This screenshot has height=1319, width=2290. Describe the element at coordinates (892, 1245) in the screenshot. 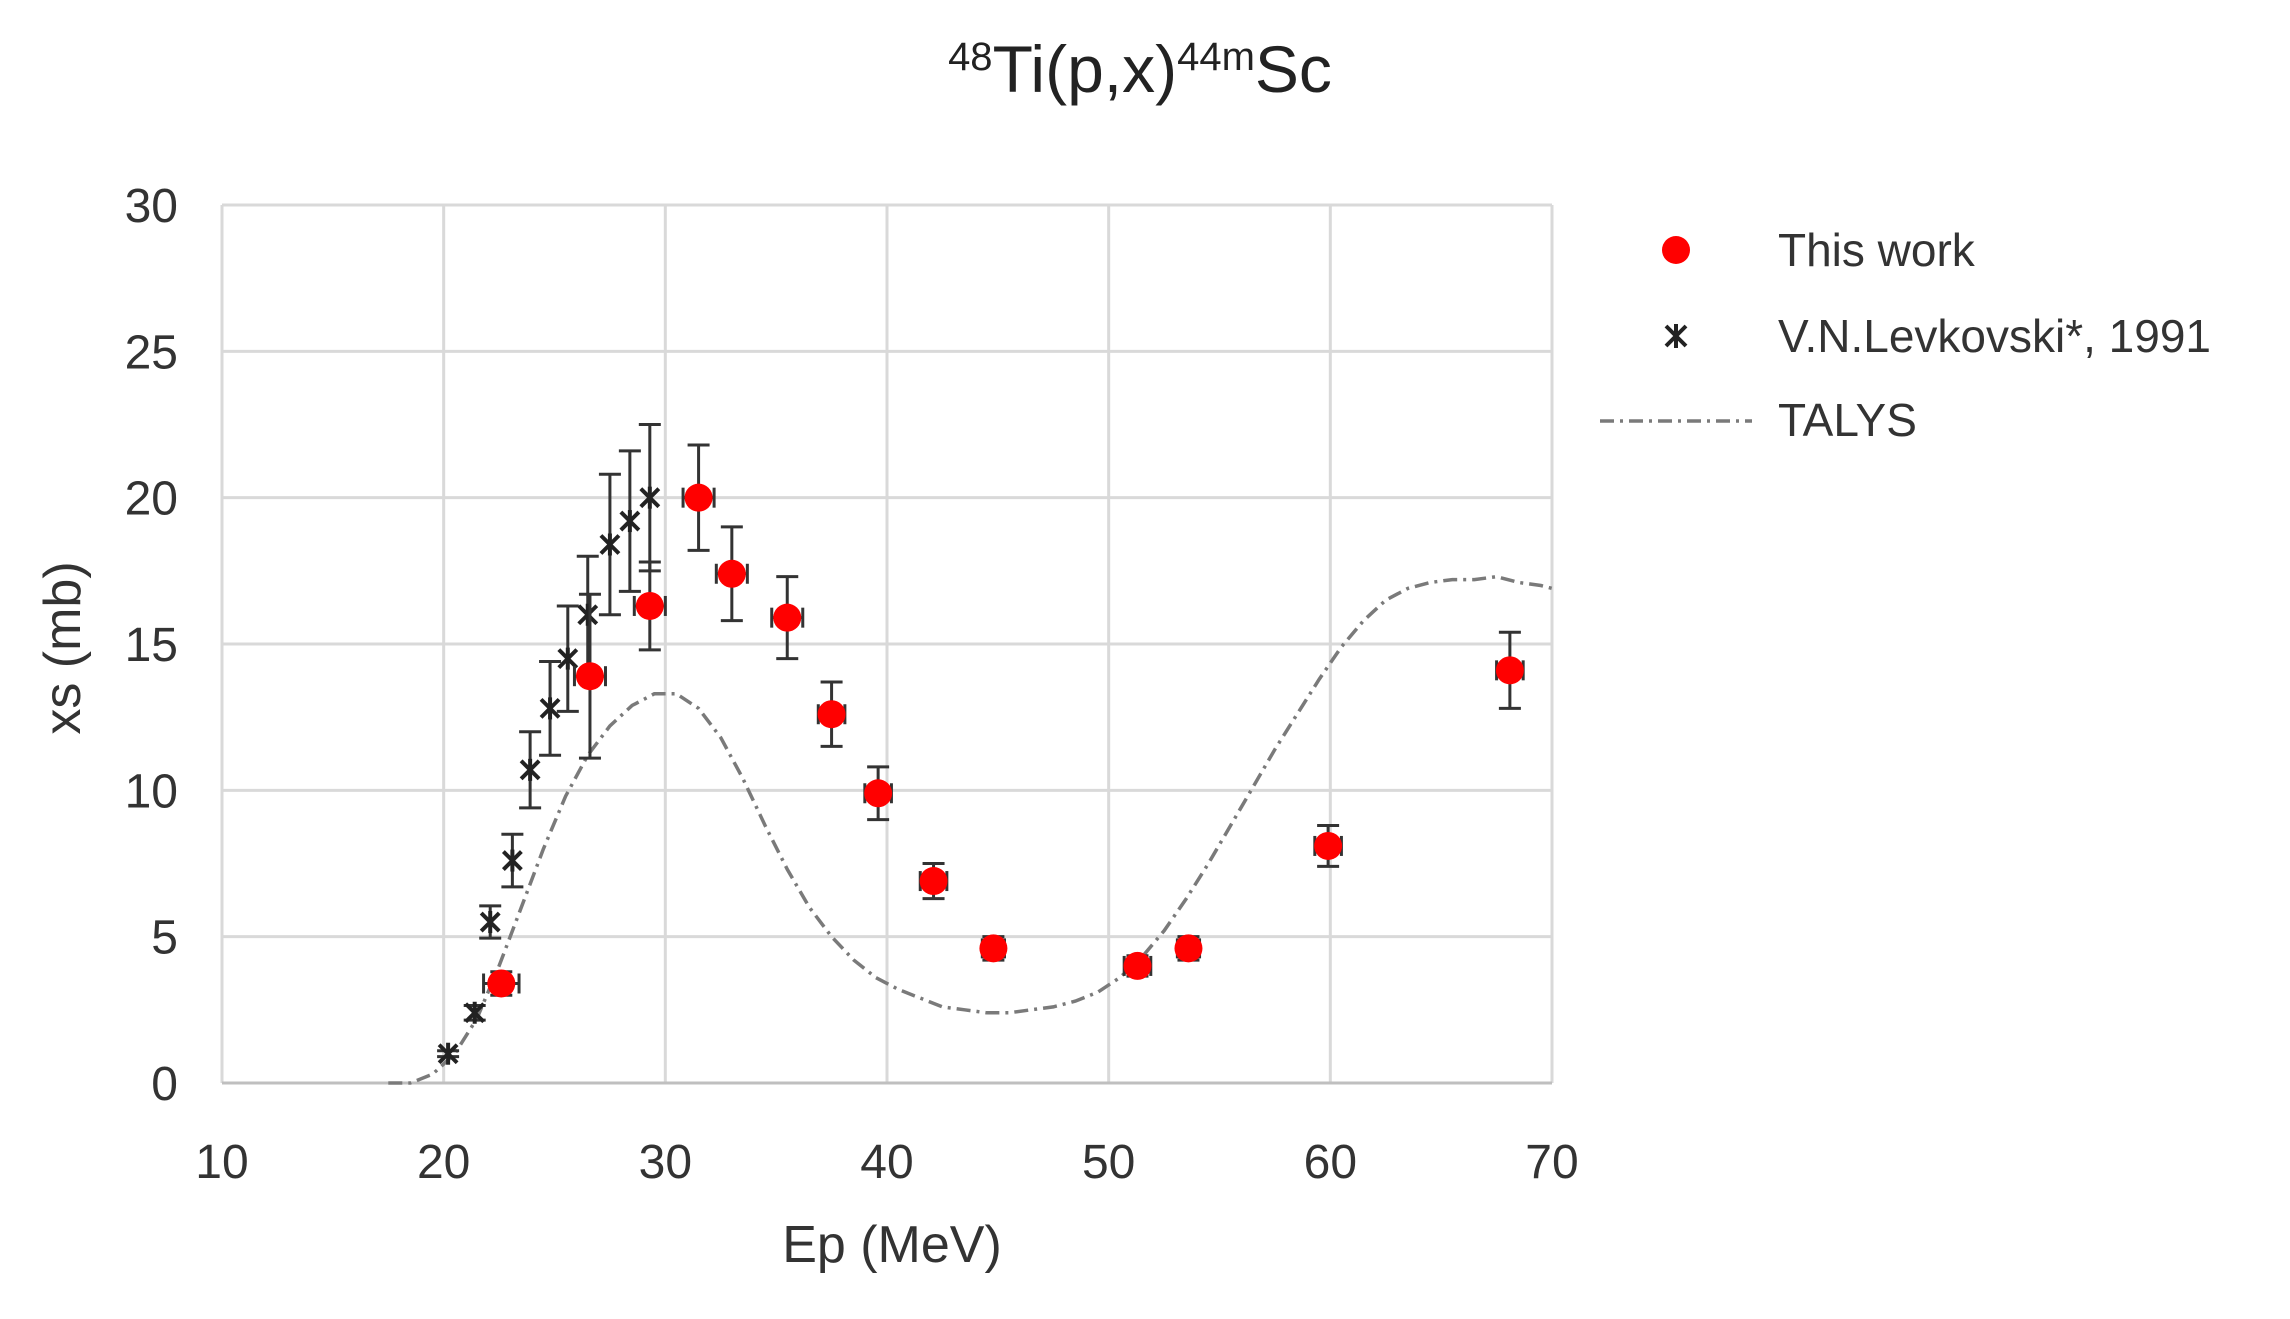

I see `x-axis-title: Ep (MeV)` at that location.